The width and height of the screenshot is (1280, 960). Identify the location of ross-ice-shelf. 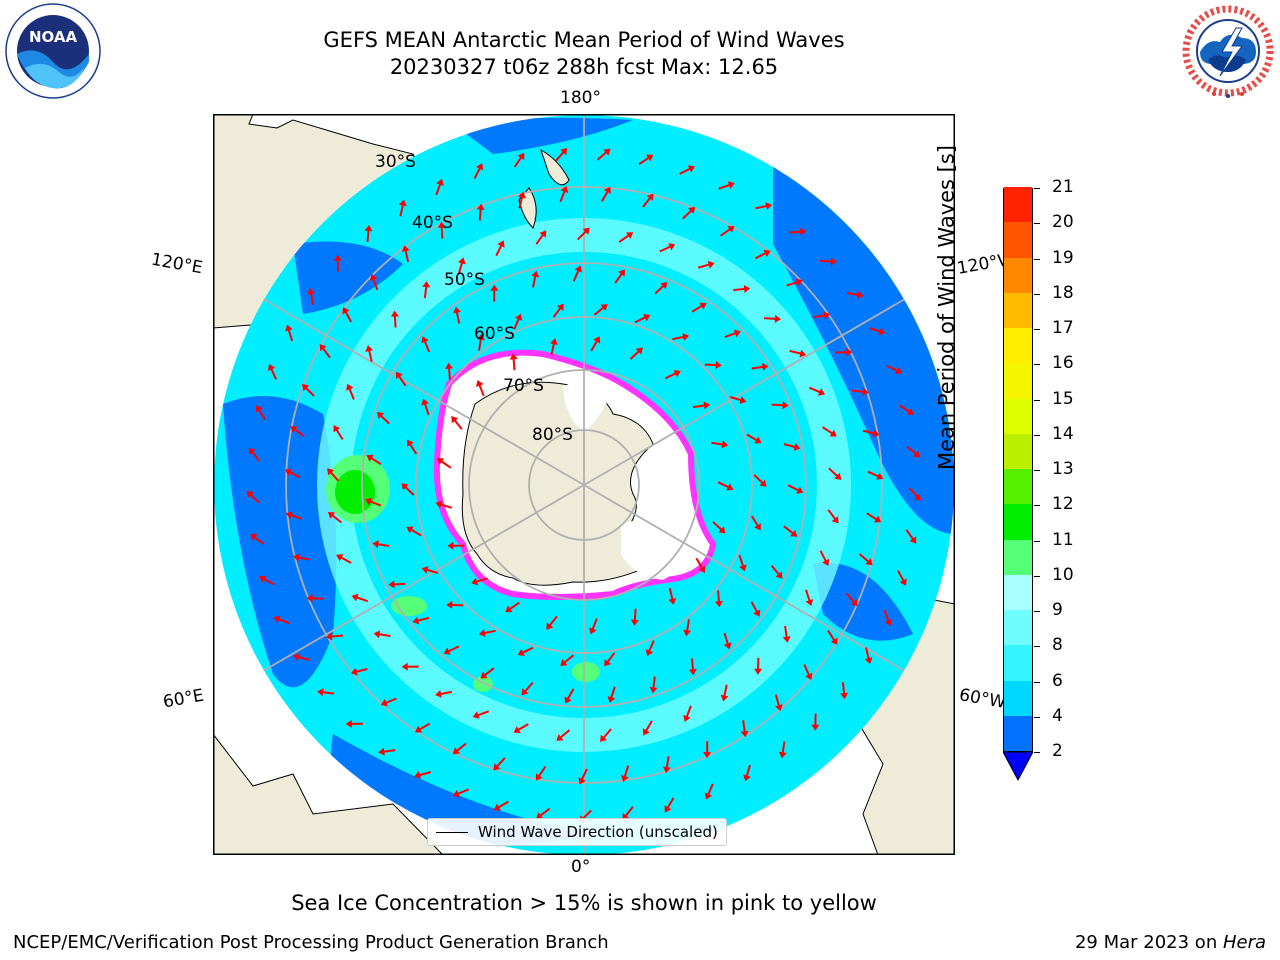
(588, 406).